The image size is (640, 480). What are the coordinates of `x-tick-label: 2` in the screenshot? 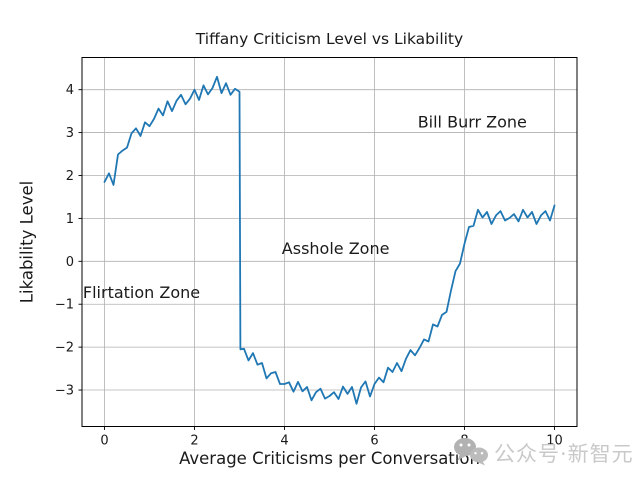 It's located at (194, 441).